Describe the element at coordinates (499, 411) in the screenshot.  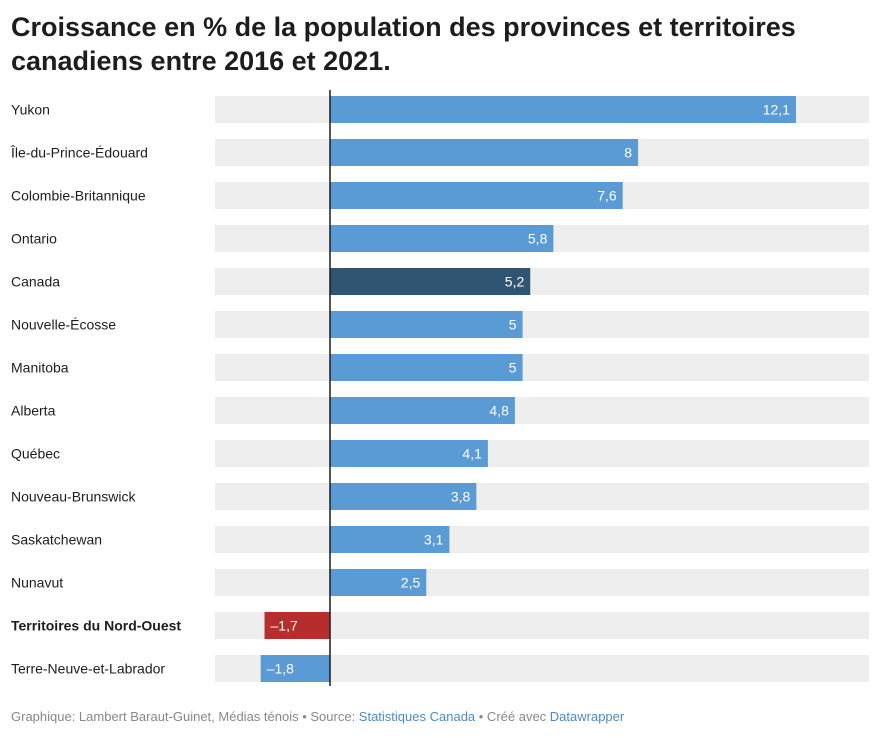
I see `value-label: 4,8` at that location.